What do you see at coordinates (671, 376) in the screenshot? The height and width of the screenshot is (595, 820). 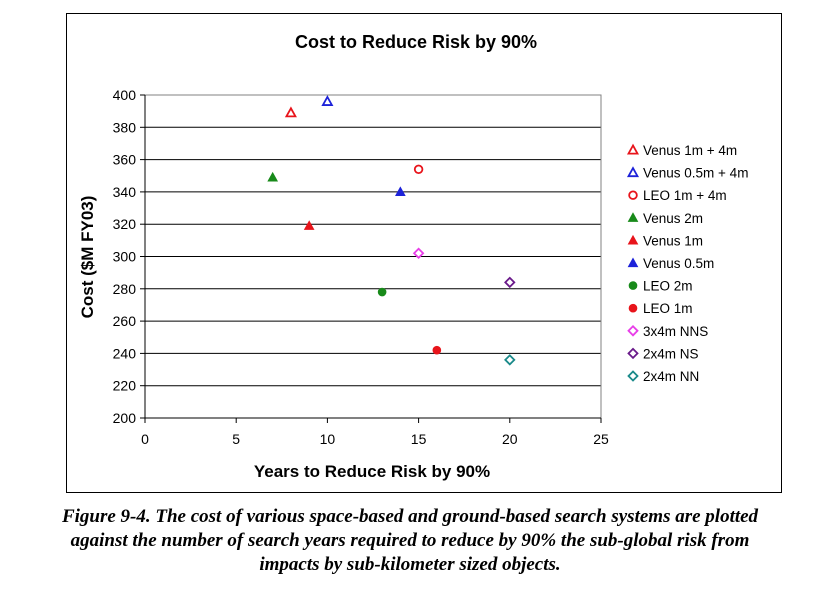 I see `legend-label-10: 2x4m NN` at bounding box center [671, 376].